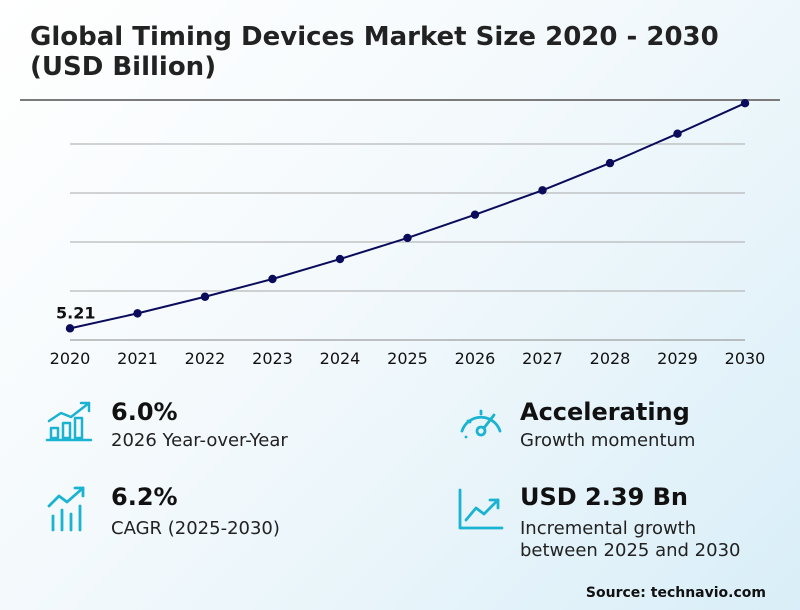 The image size is (800, 610). What do you see at coordinates (66, 509) in the screenshot?
I see `trend-bars-icon` at bounding box center [66, 509].